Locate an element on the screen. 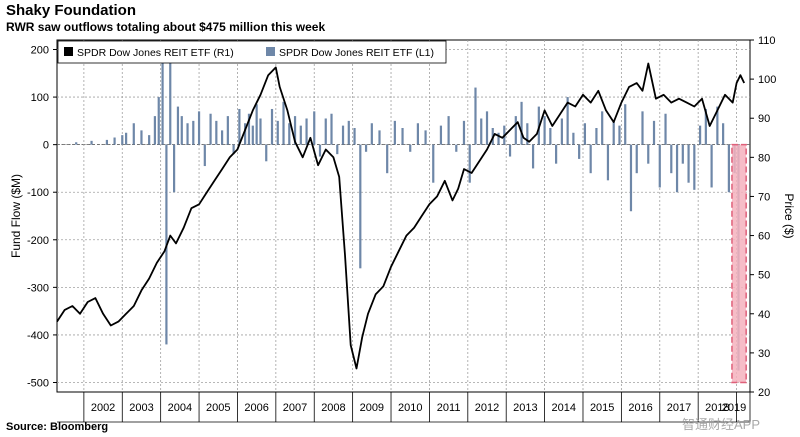  legend-label-bar: SPDR Dow Jones REIT ETF (L1) is located at coordinates (356, 53).